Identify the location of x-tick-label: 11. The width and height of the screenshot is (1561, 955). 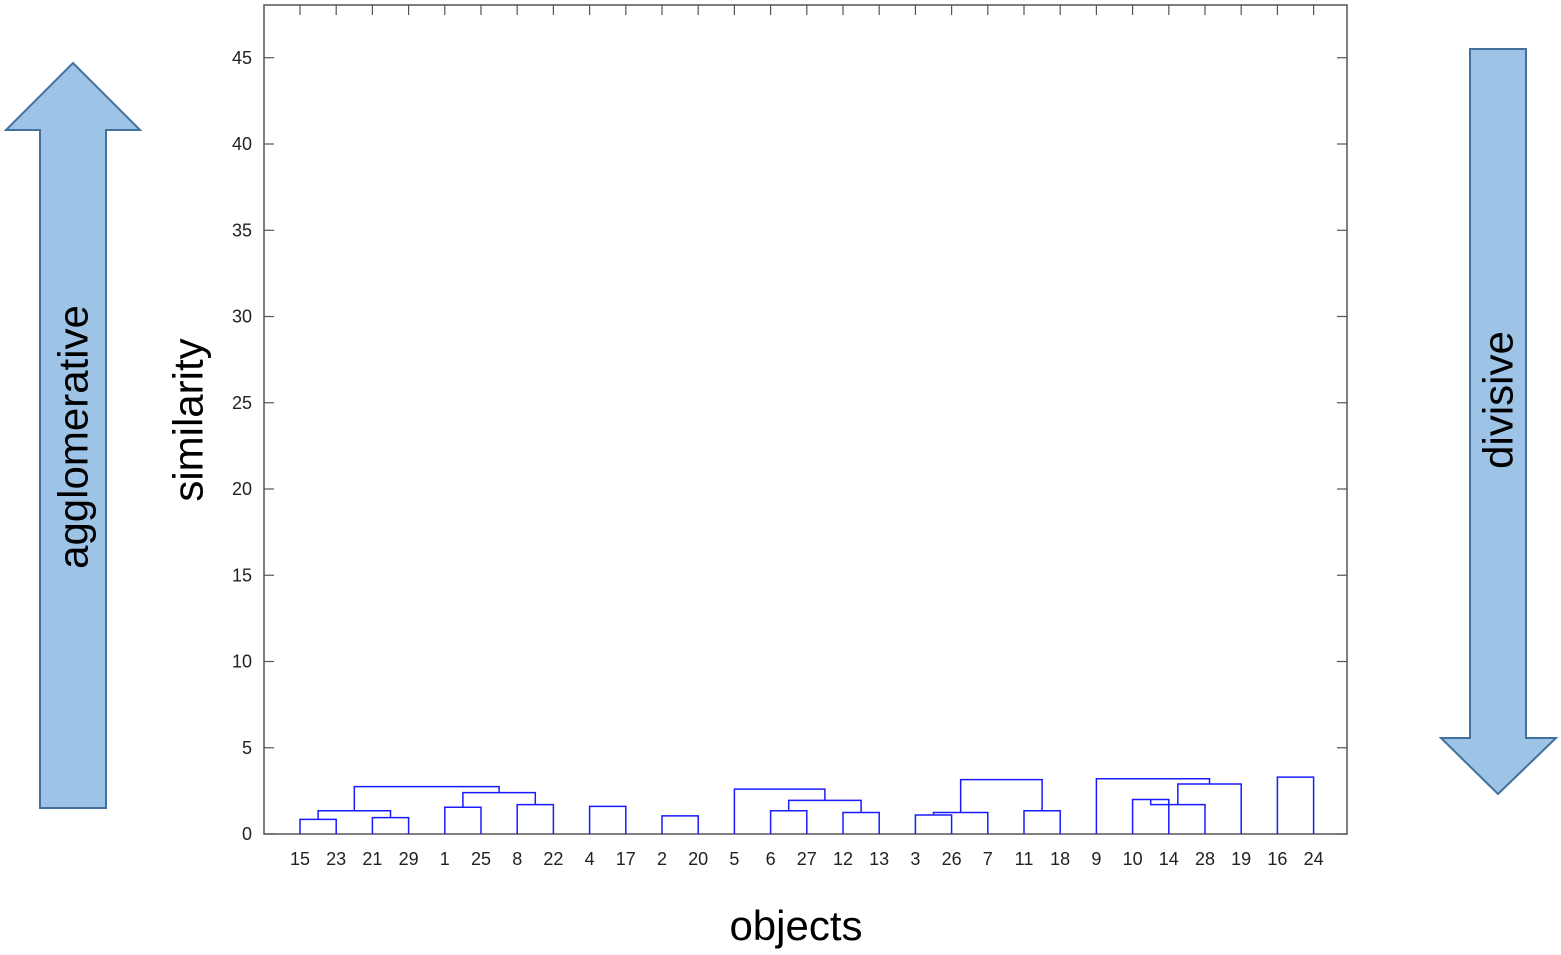
(1024, 859).